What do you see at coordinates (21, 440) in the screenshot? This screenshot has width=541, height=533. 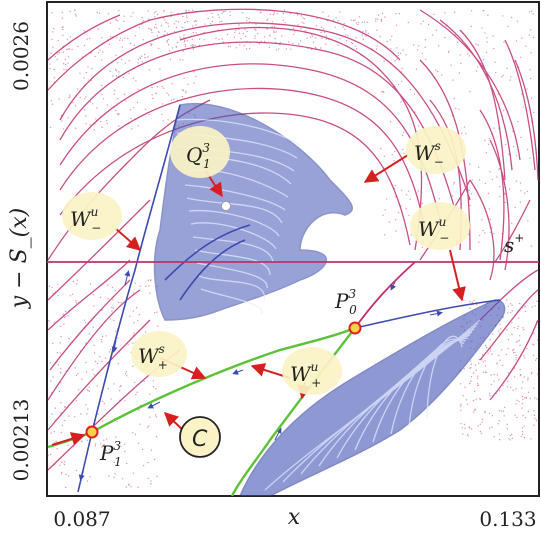 I see `y-min-label: 0.00213` at bounding box center [21, 440].